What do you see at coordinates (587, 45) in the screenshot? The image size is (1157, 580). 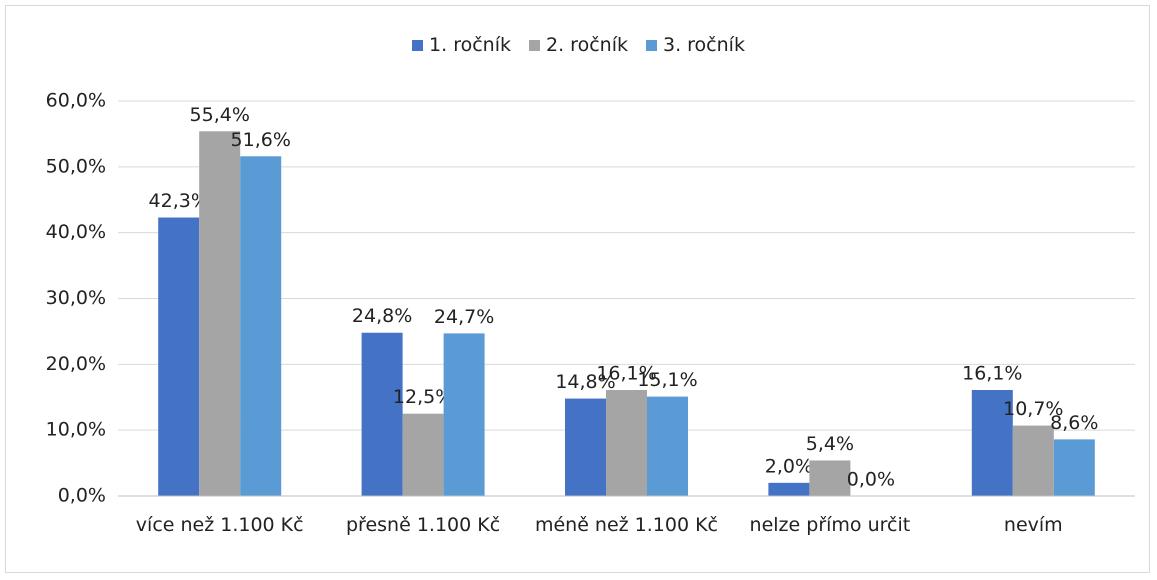 I see `legend-label: 2. ročník` at bounding box center [587, 45].